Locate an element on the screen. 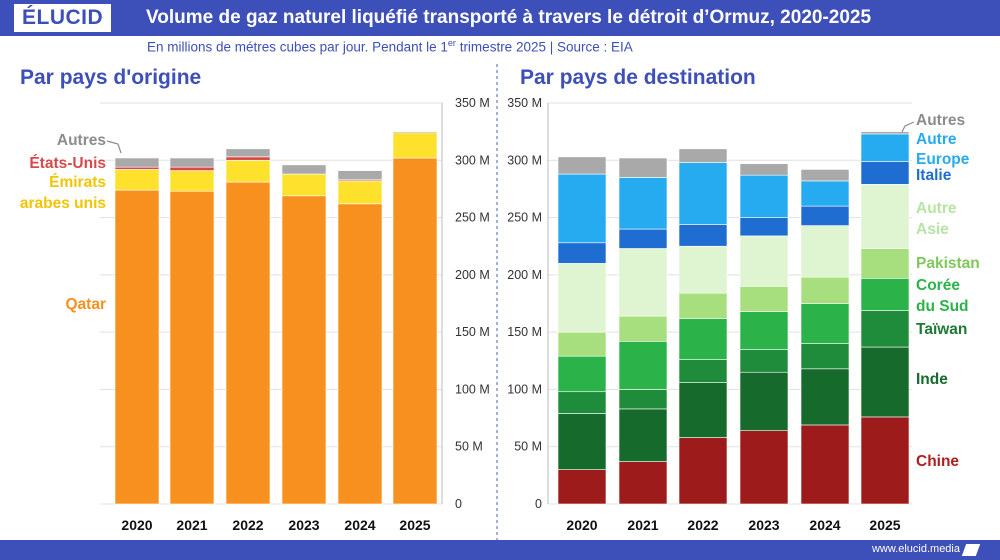  brand-logo: ÉLUCID is located at coordinates (63, 18).